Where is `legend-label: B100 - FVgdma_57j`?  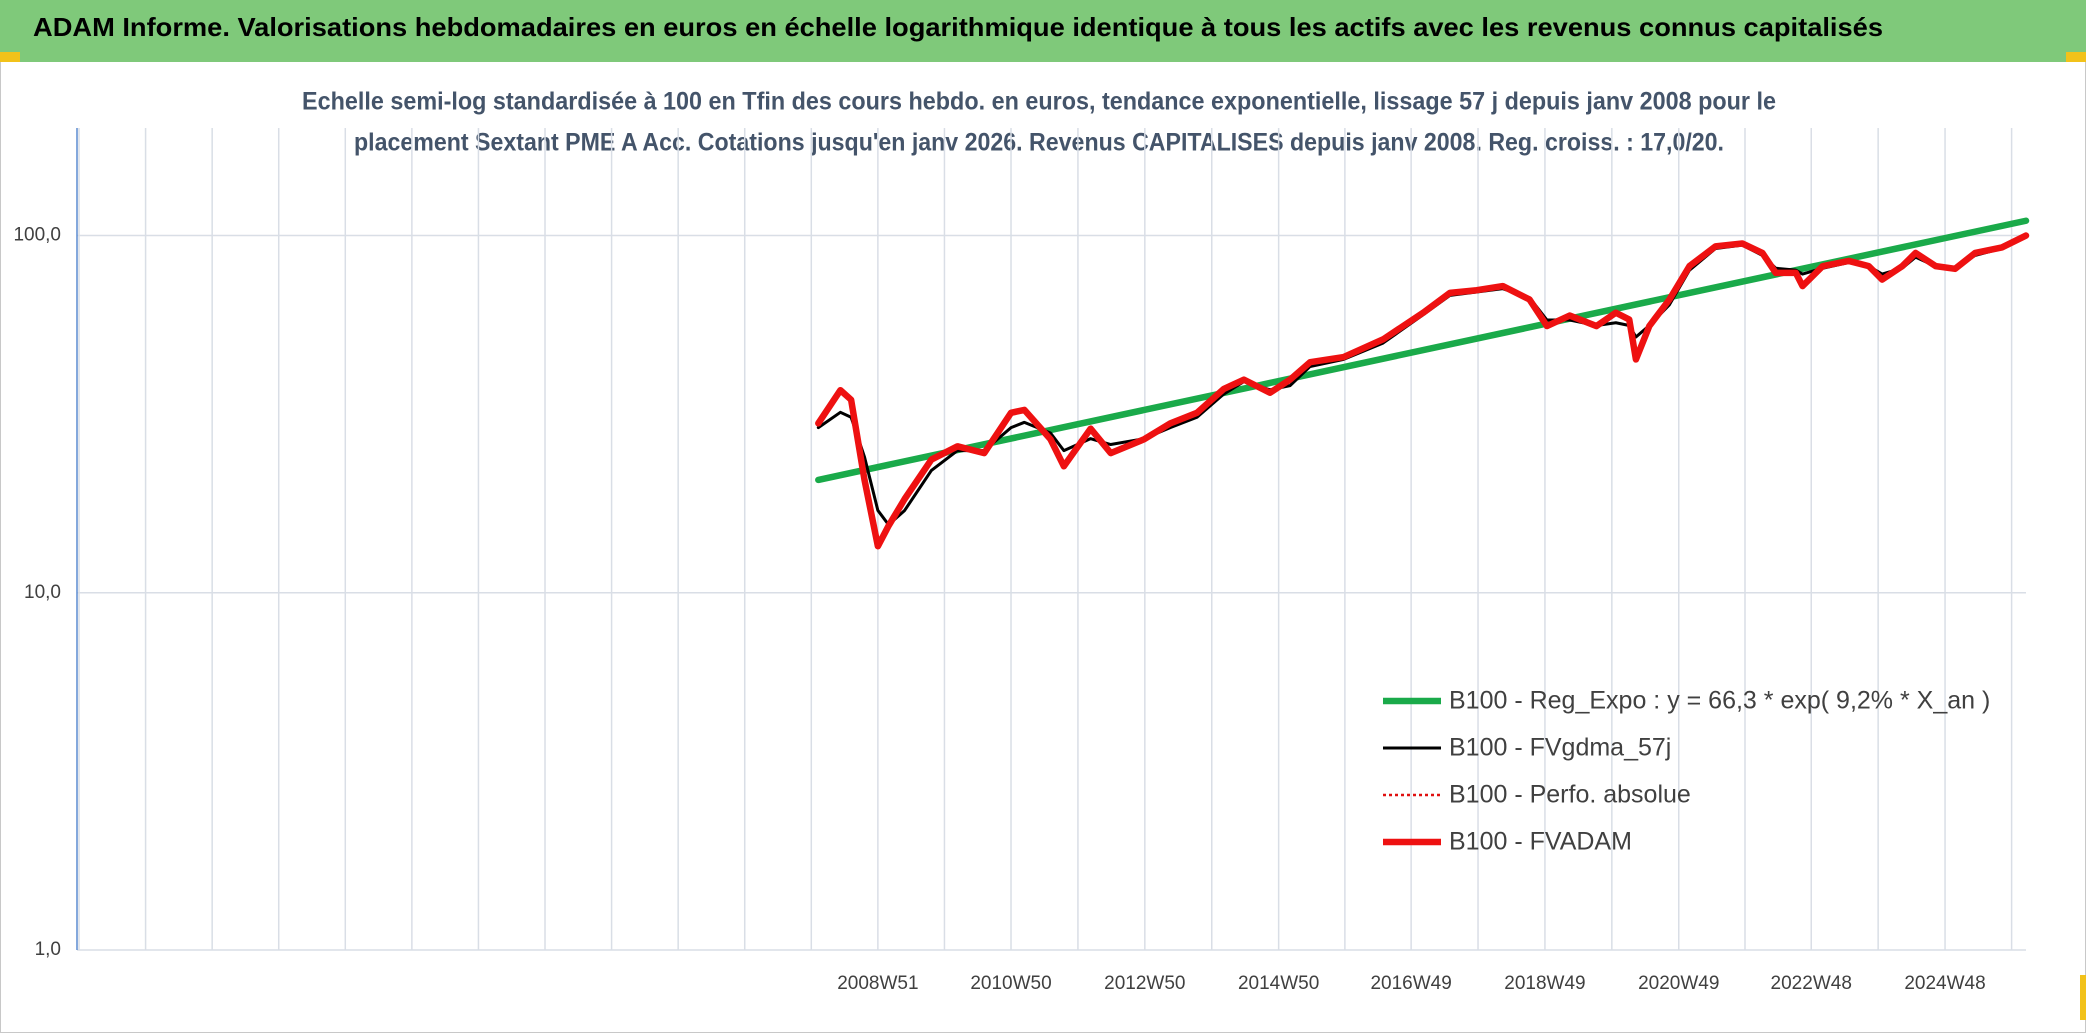
legend-label: B100 - FVgdma_57j is located at coordinates (1560, 748).